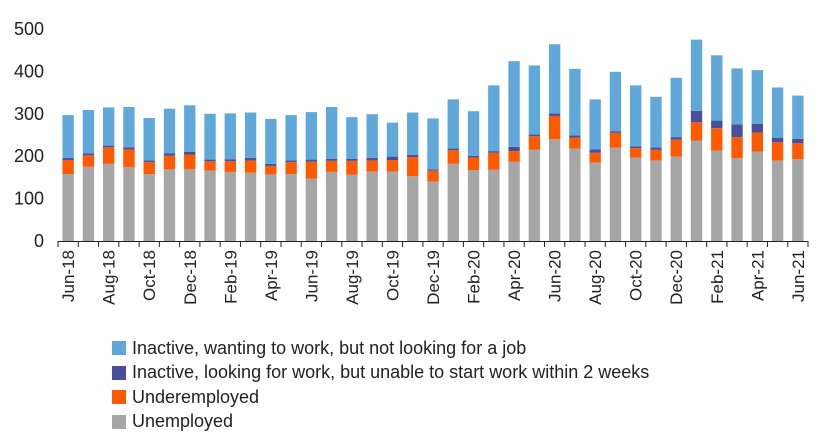 This screenshot has width=835, height=438. I want to click on x-tick-label: Dec-19, so click(433, 277).